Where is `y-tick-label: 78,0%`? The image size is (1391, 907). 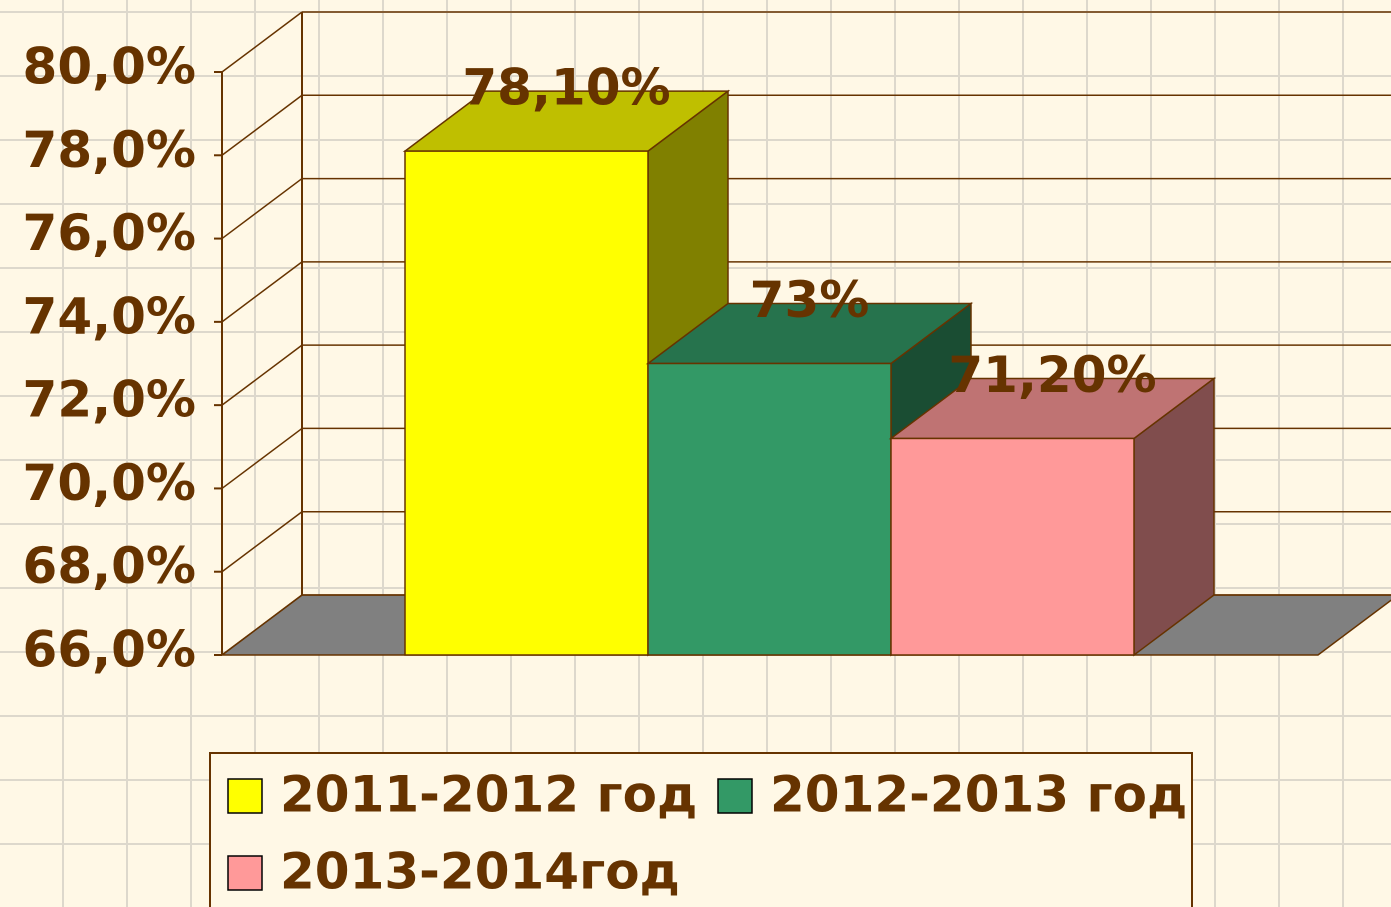 y-tick-label: 78,0% is located at coordinates (109, 150).